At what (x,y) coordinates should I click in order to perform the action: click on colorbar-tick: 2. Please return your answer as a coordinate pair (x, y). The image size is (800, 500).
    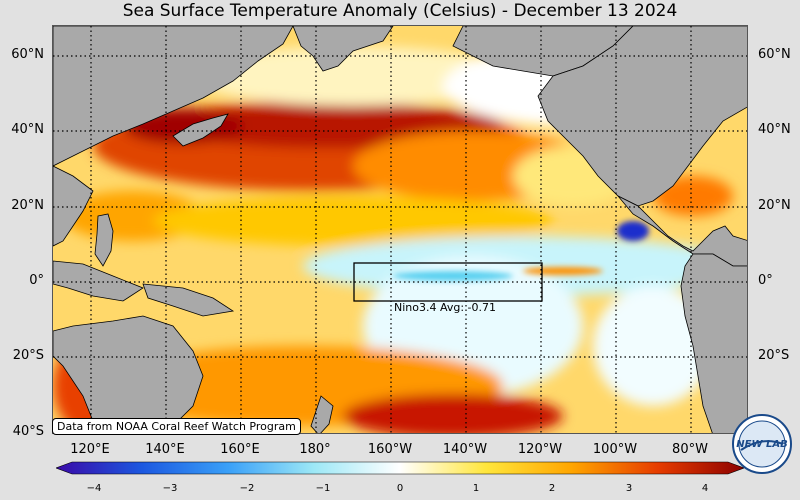
    Looking at the image, I should click on (552, 488).